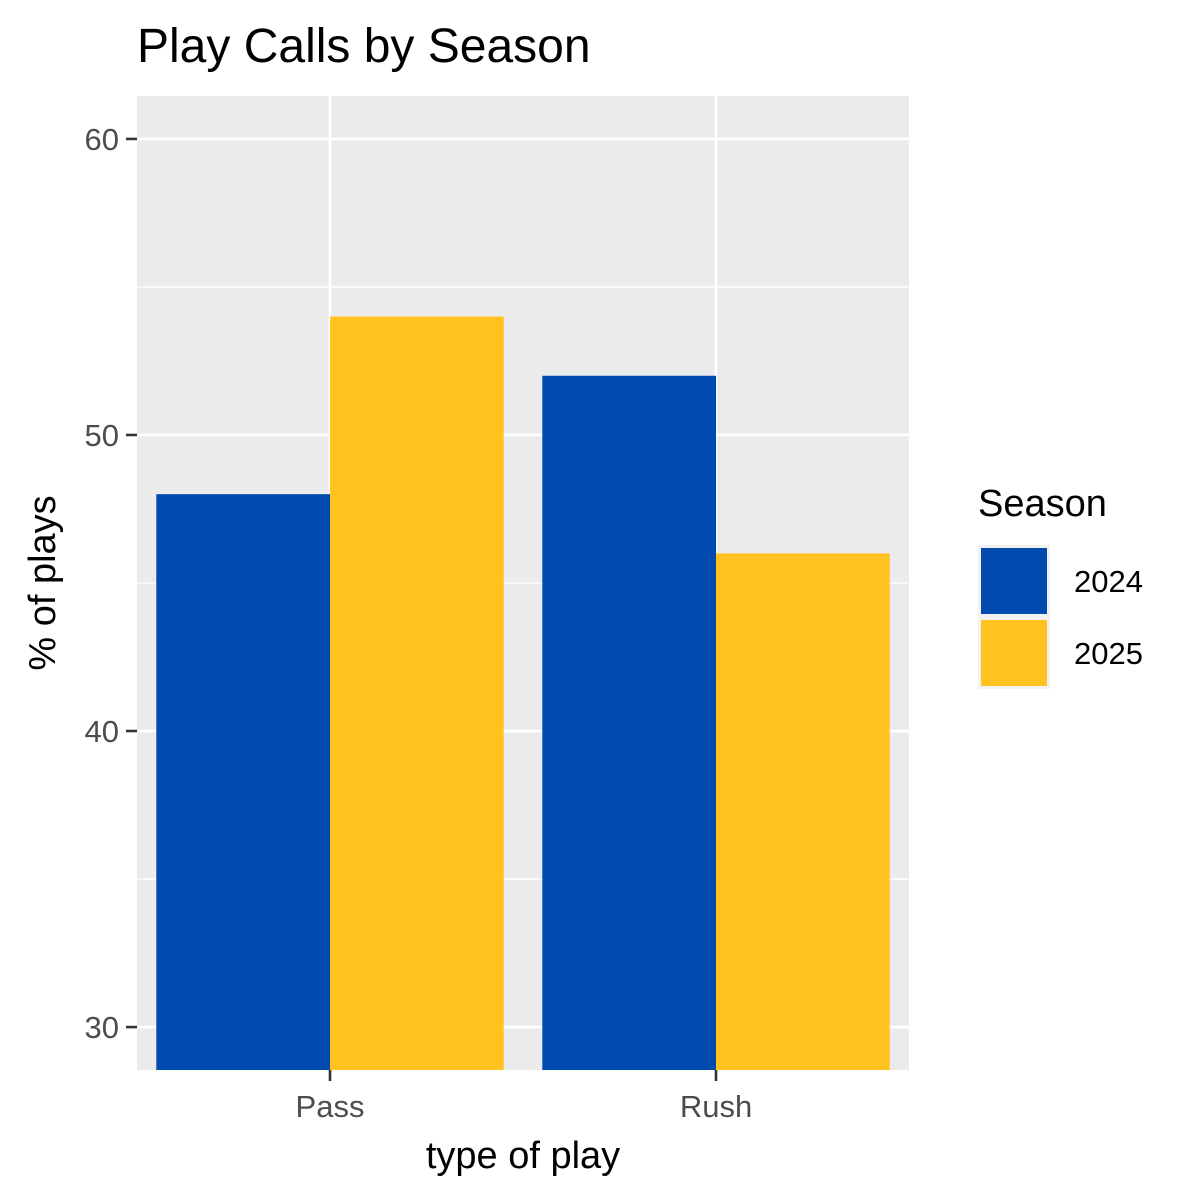  What do you see at coordinates (1042, 504) in the screenshot?
I see `legend-title: Season` at bounding box center [1042, 504].